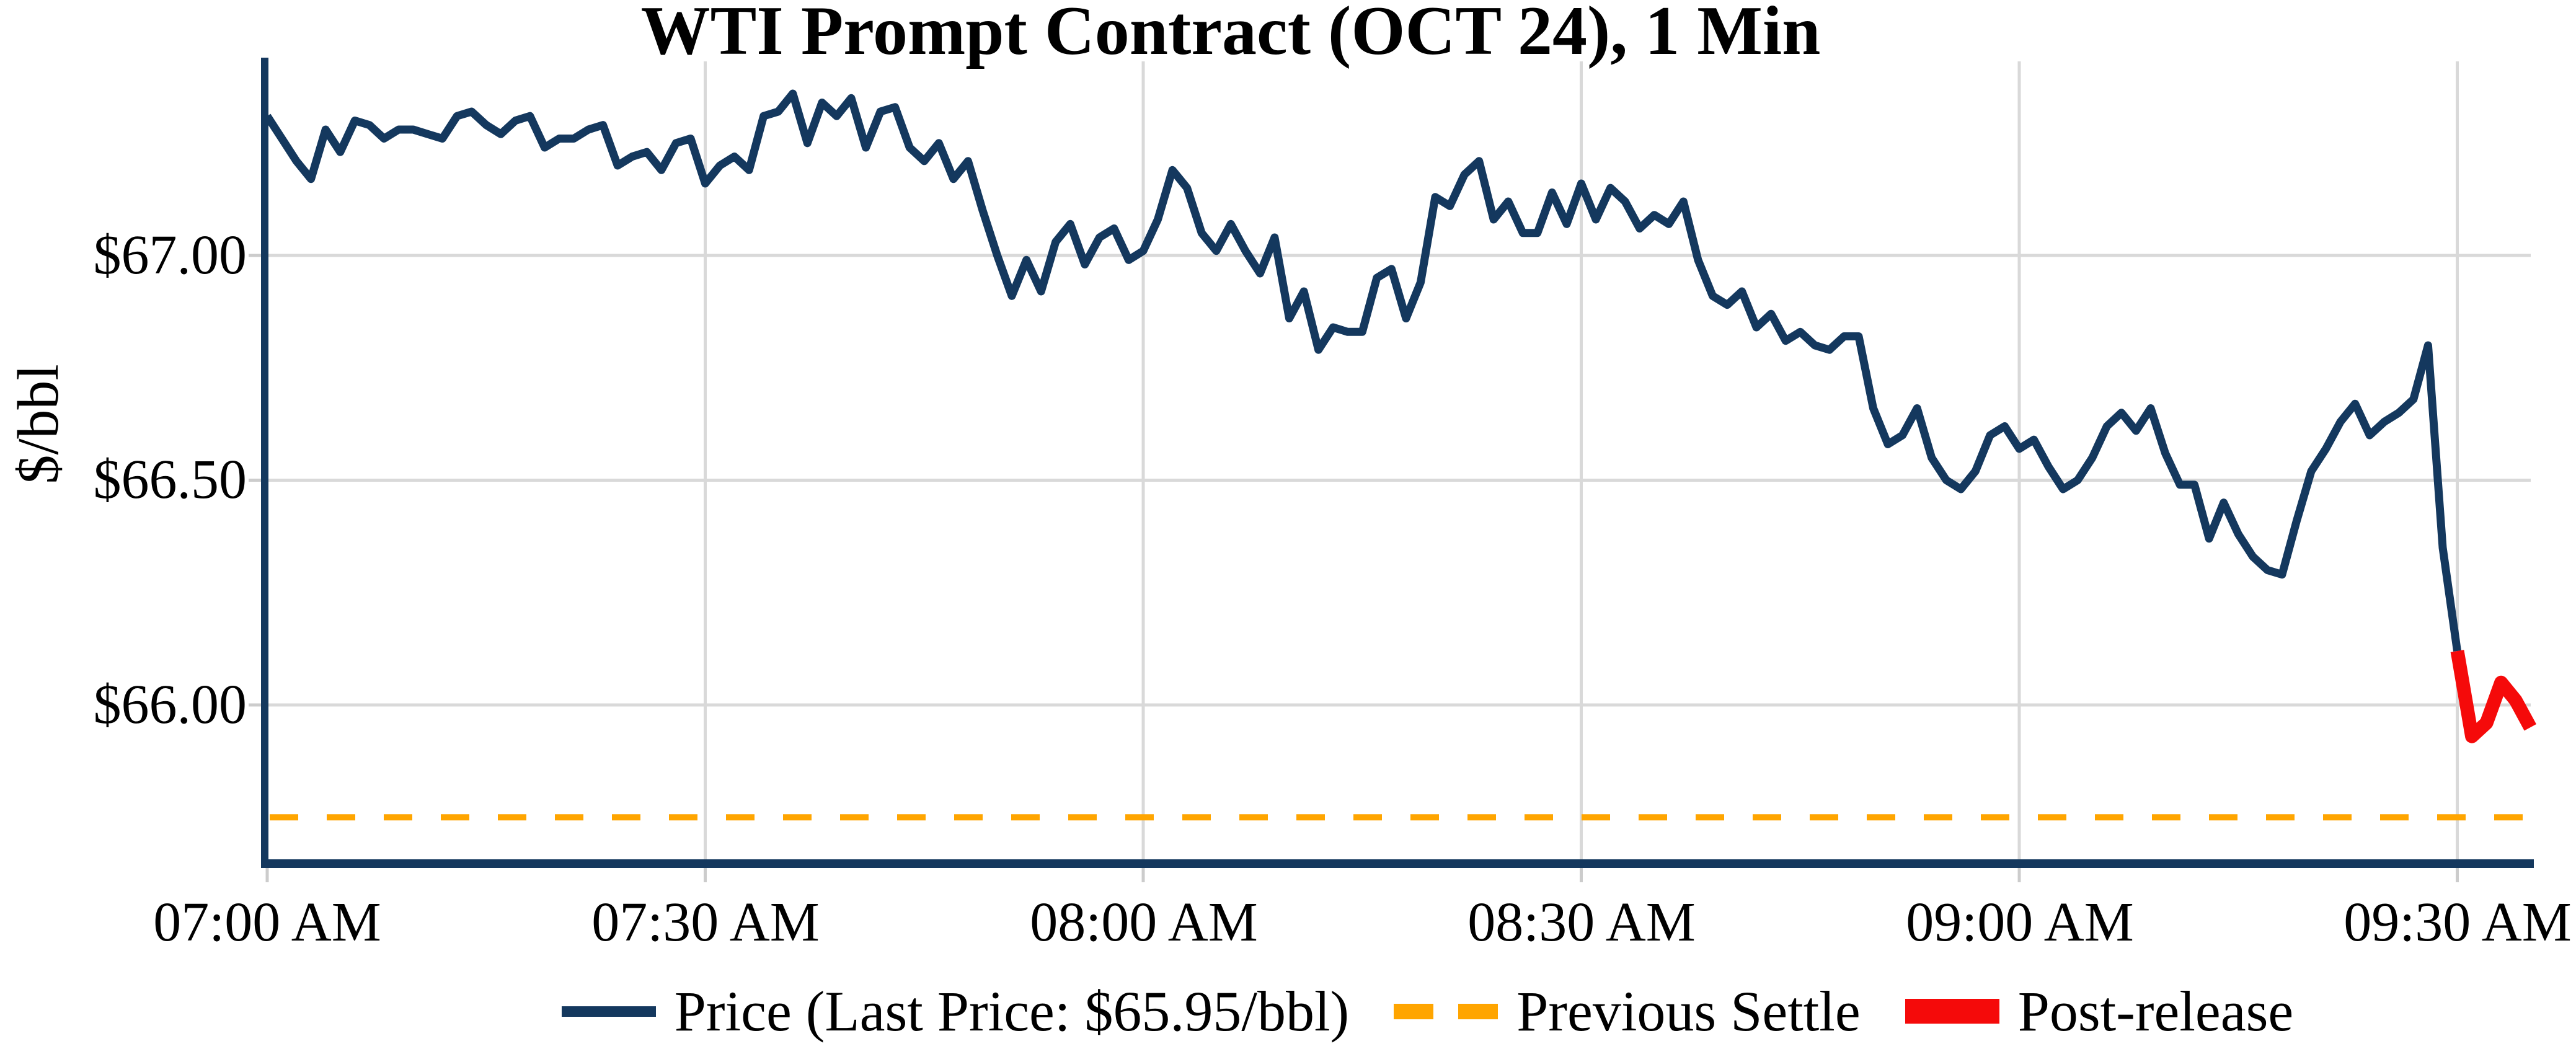 The height and width of the screenshot is (1054, 2576). I want to click on legend-label-post-release: Post-release, so click(2155, 1011).